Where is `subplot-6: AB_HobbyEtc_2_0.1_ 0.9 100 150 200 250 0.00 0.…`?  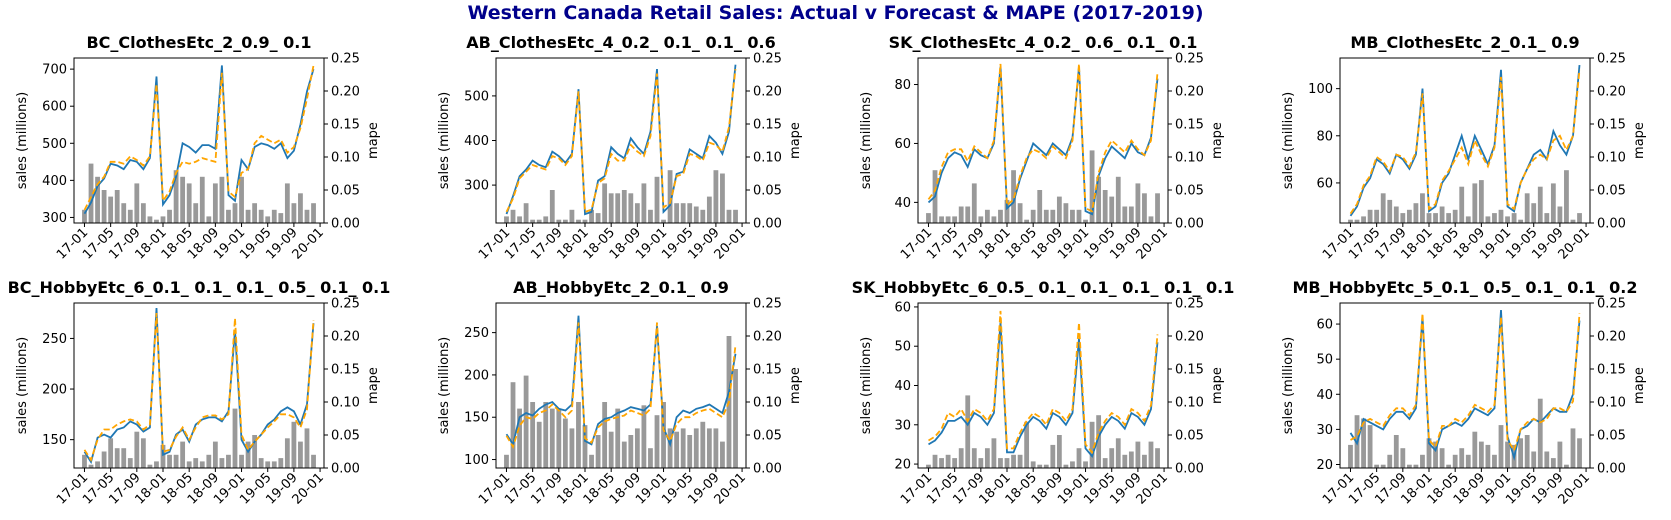
subplot-6: AB_HobbyEtc_2_0.1_ 0.9 100 150 200 250 0.00 0.… is located at coordinates (620, 393).